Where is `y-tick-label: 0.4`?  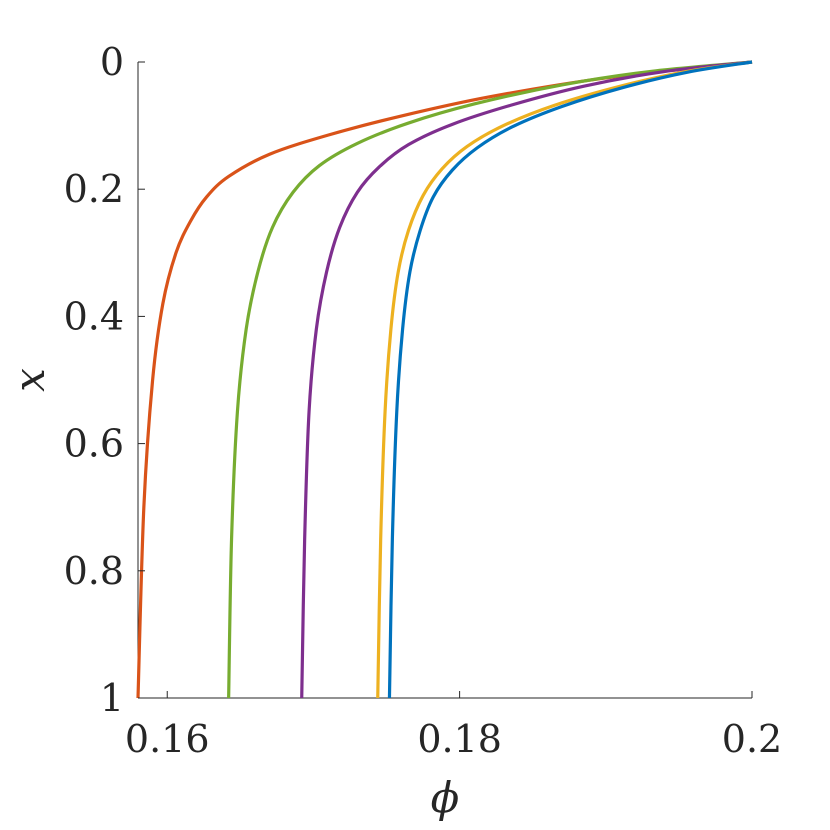 y-tick-label: 0.4 is located at coordinates (94, 316).